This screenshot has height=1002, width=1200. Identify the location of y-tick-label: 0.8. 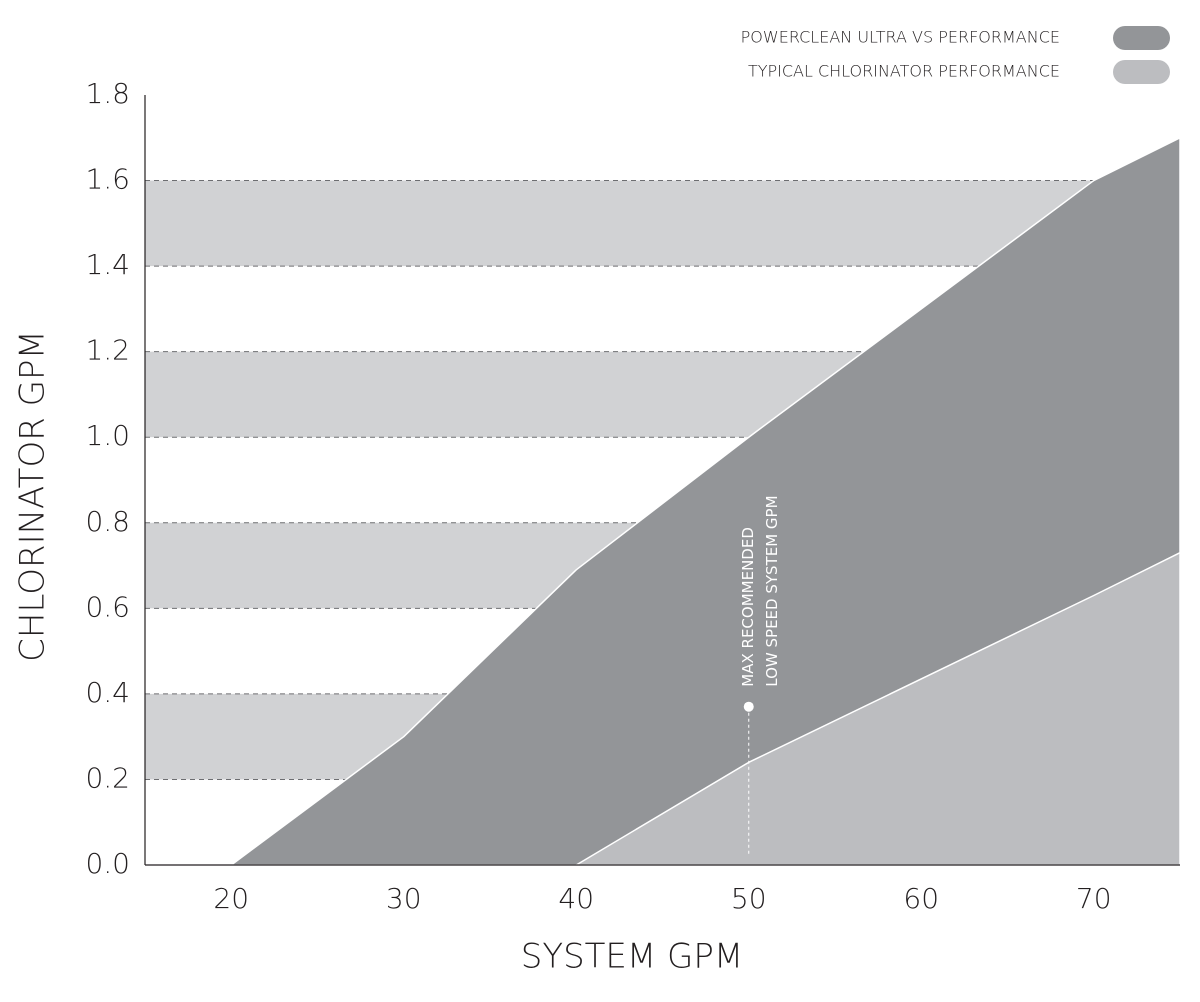
(107, 521).